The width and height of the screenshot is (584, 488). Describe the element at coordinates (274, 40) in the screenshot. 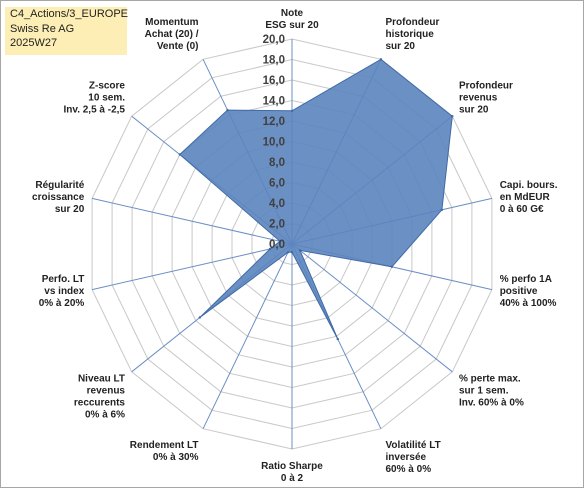

I see `tick-label: 20,0` at that location.